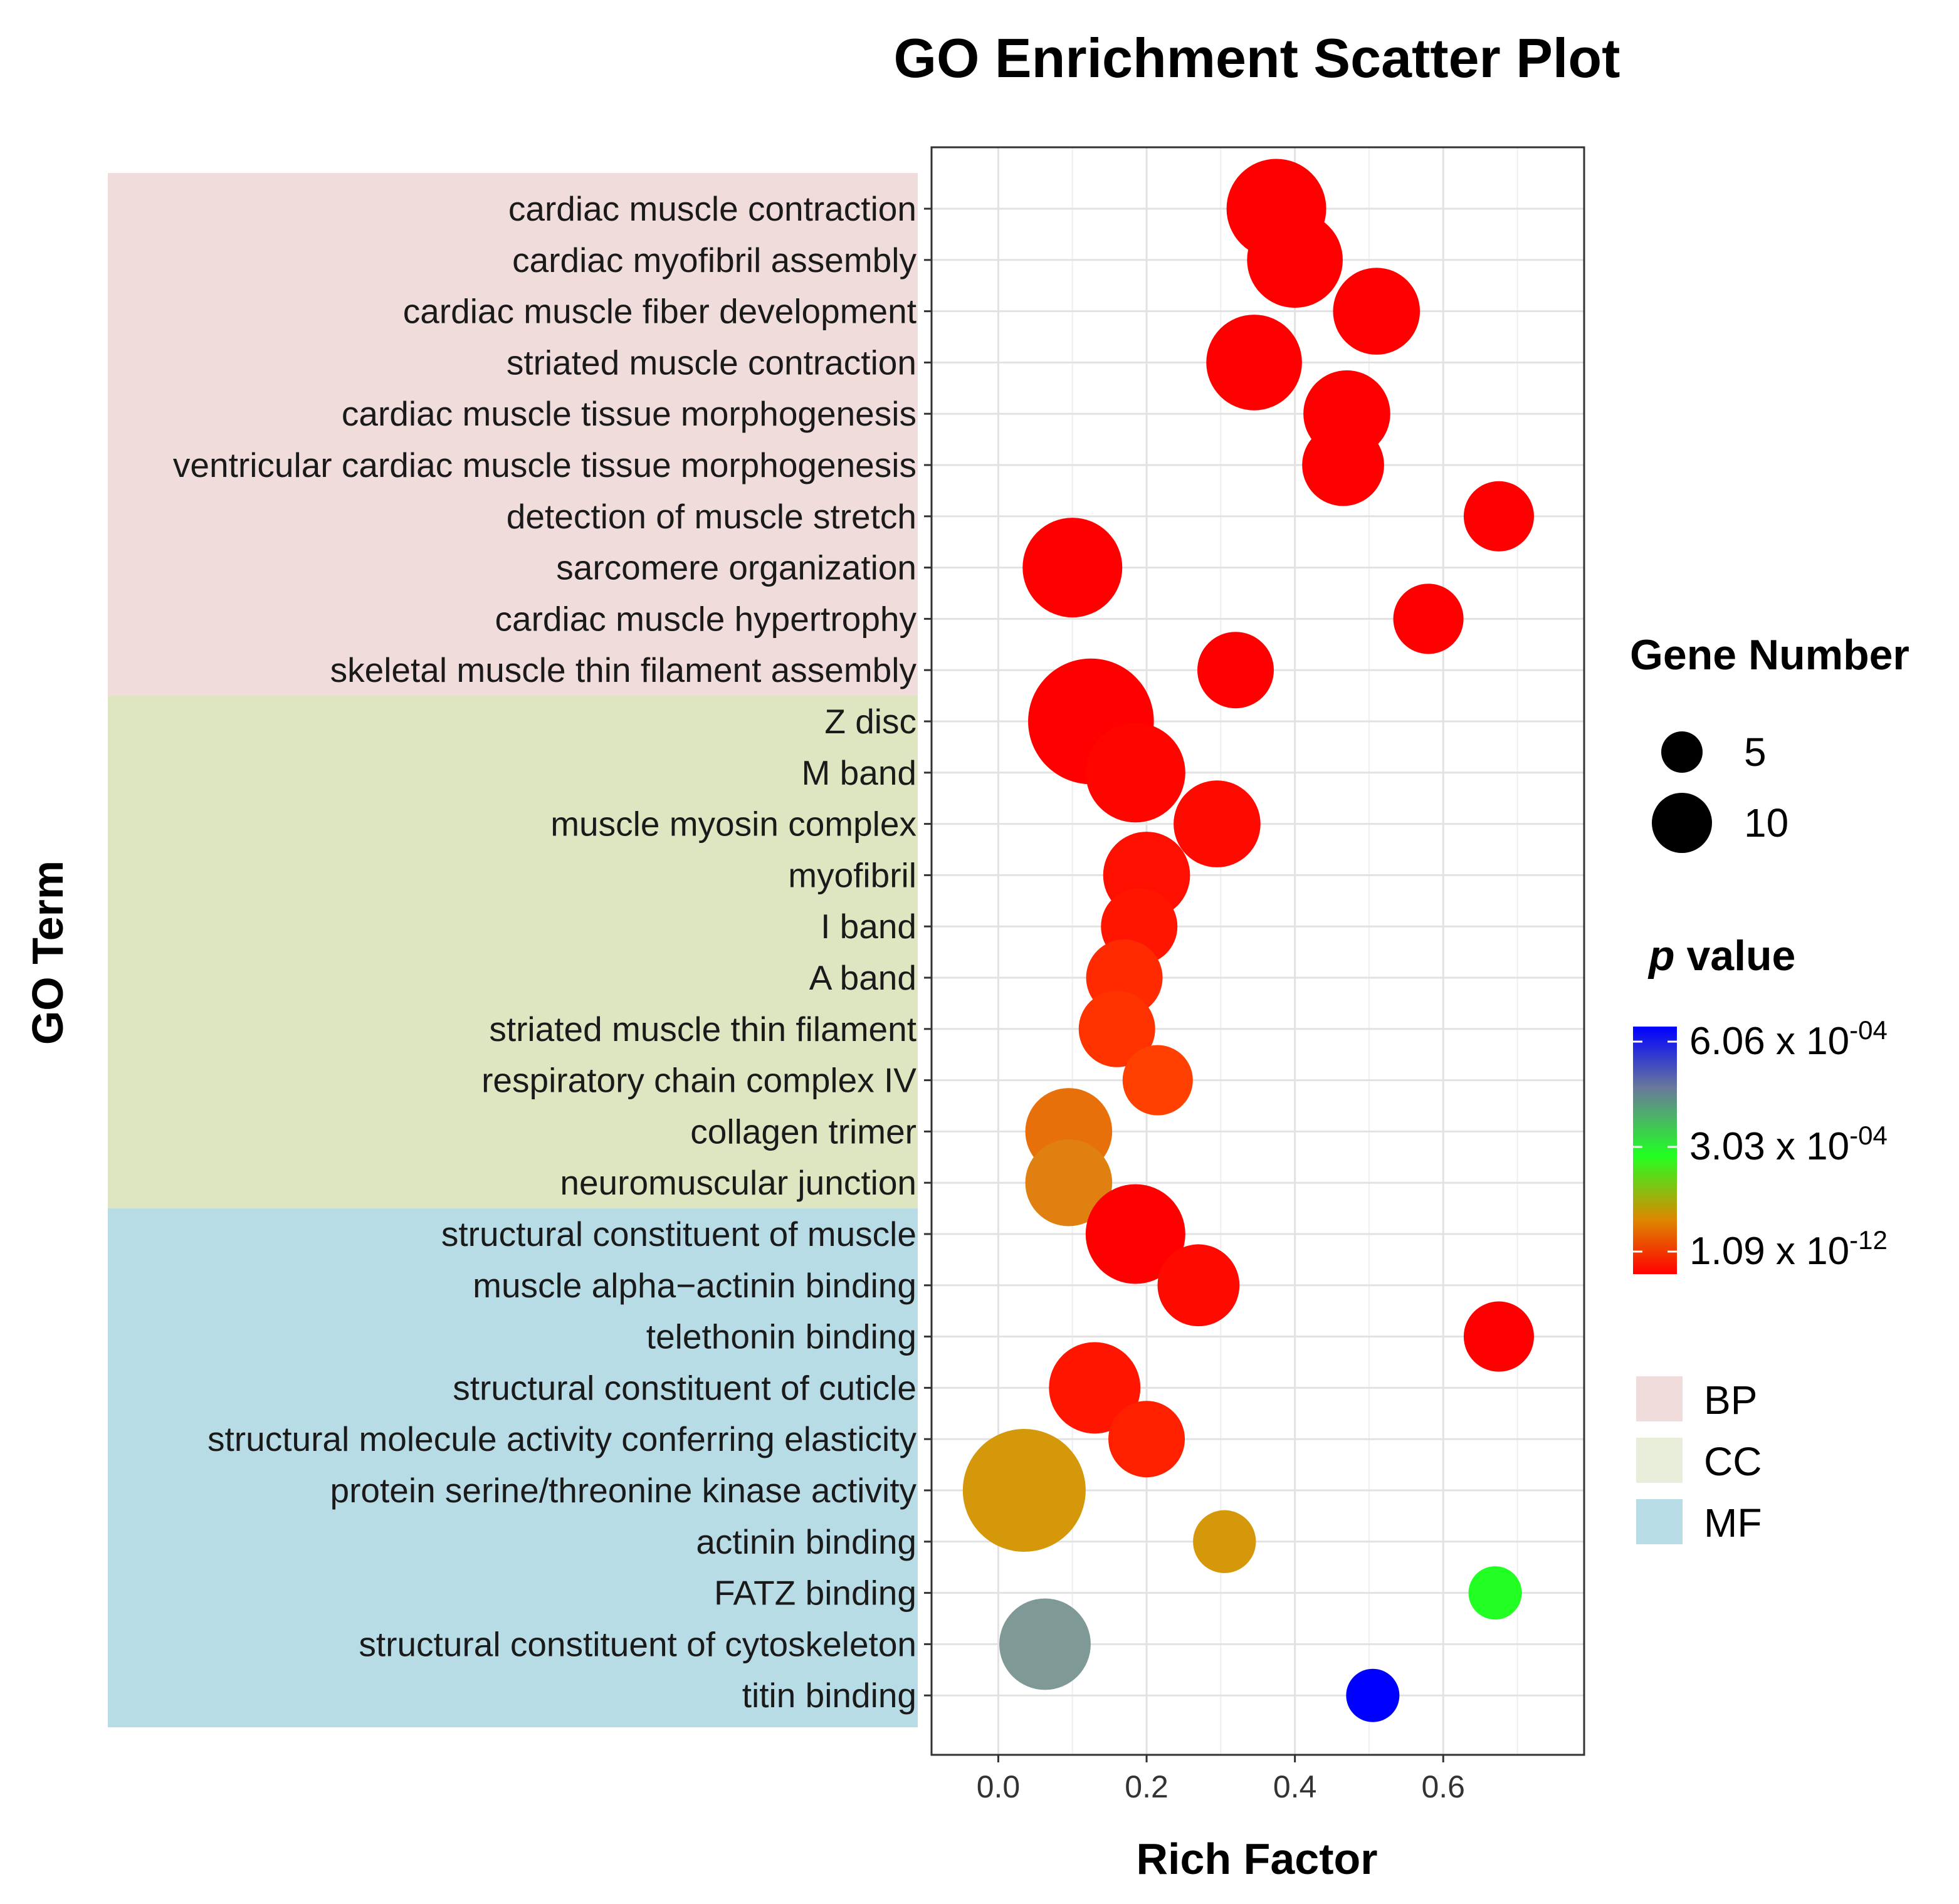  What do you see at coordinates (1659, 1398) in the screenshot?
I see `category-swatch-bp` at bounding box center [1659, 1398].